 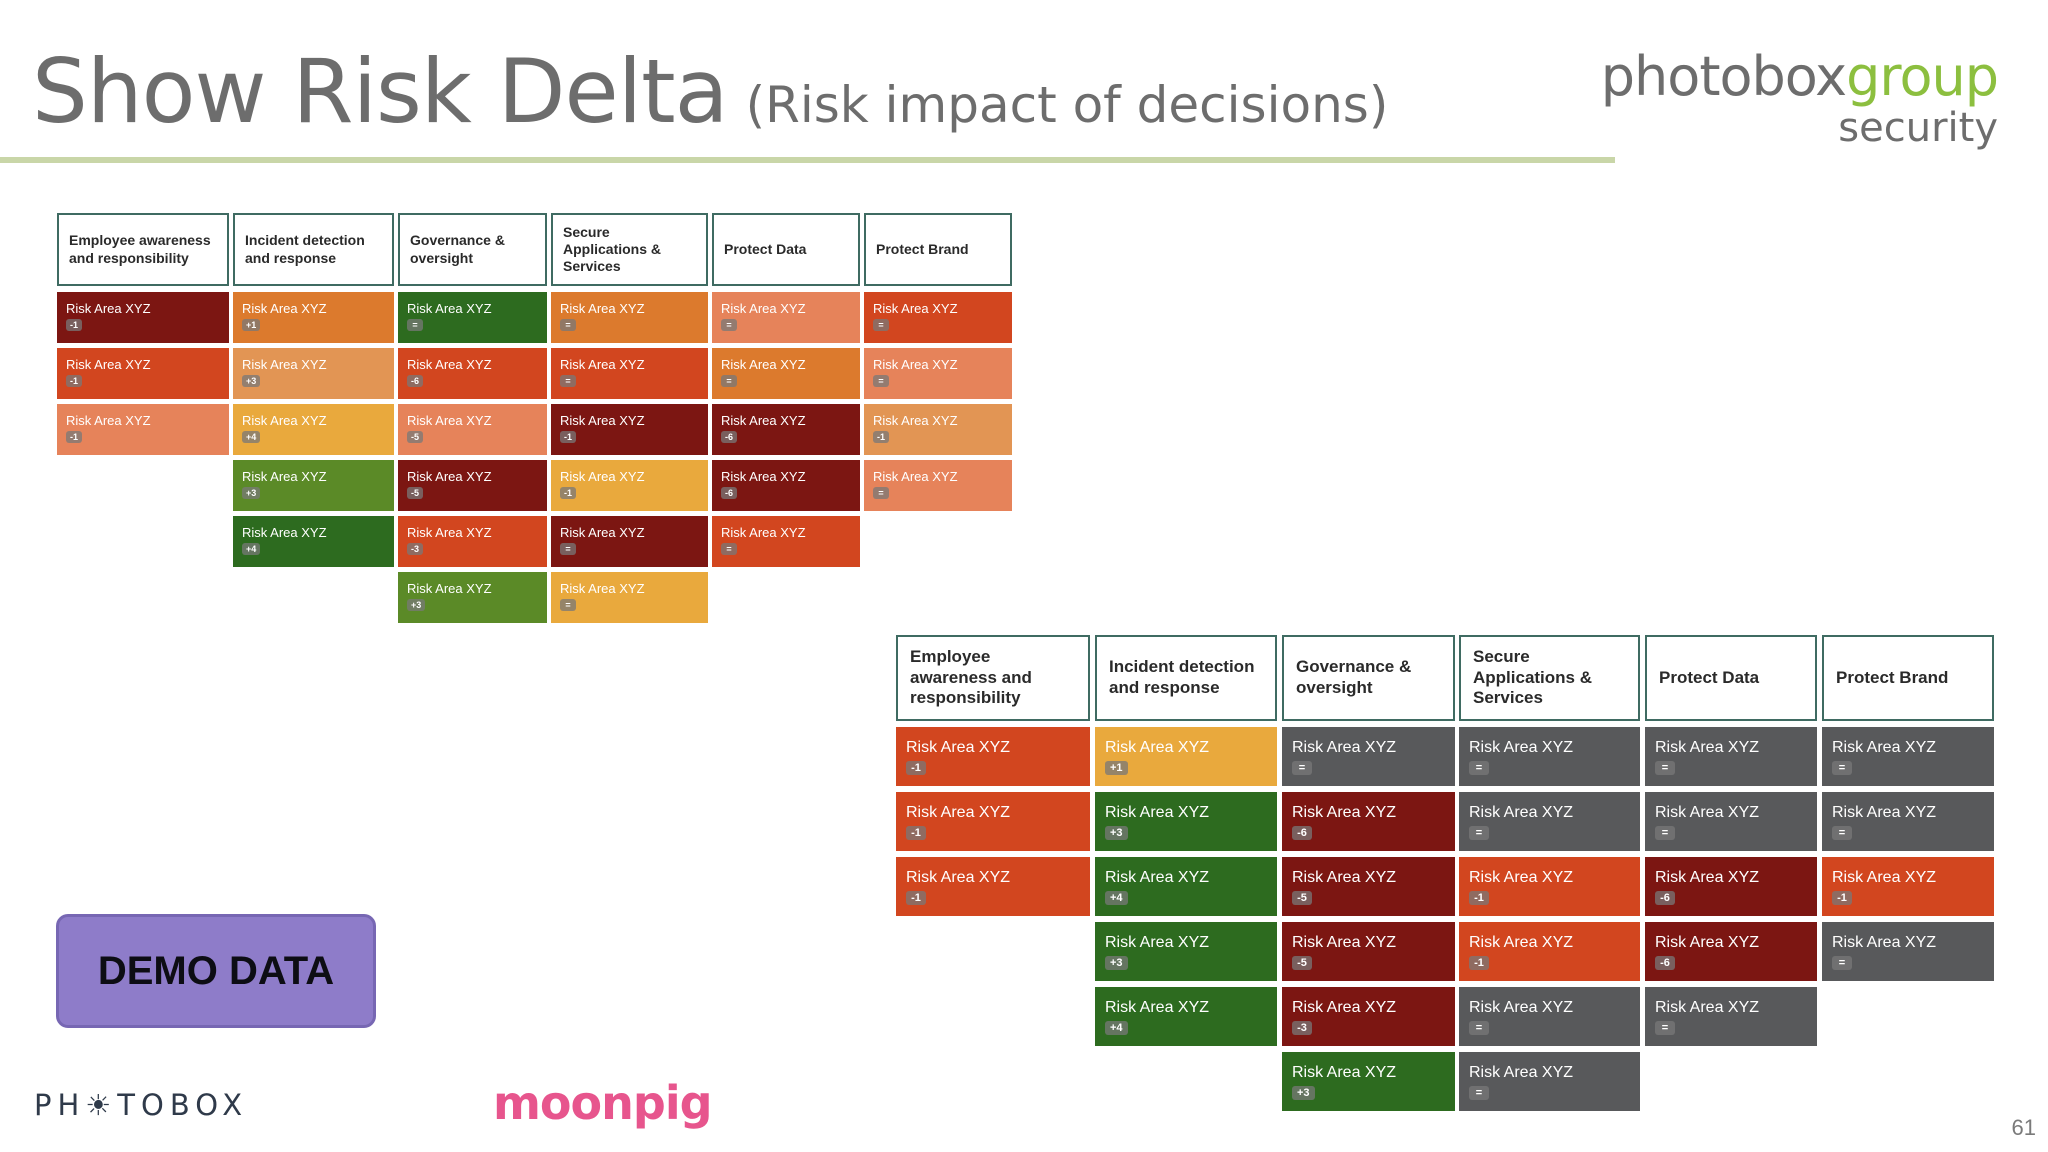 What do you see at coordinates (1368, 678) in the screenshot?
I see `column-header: Governance & oversight` at bounding box center [1368, 678].